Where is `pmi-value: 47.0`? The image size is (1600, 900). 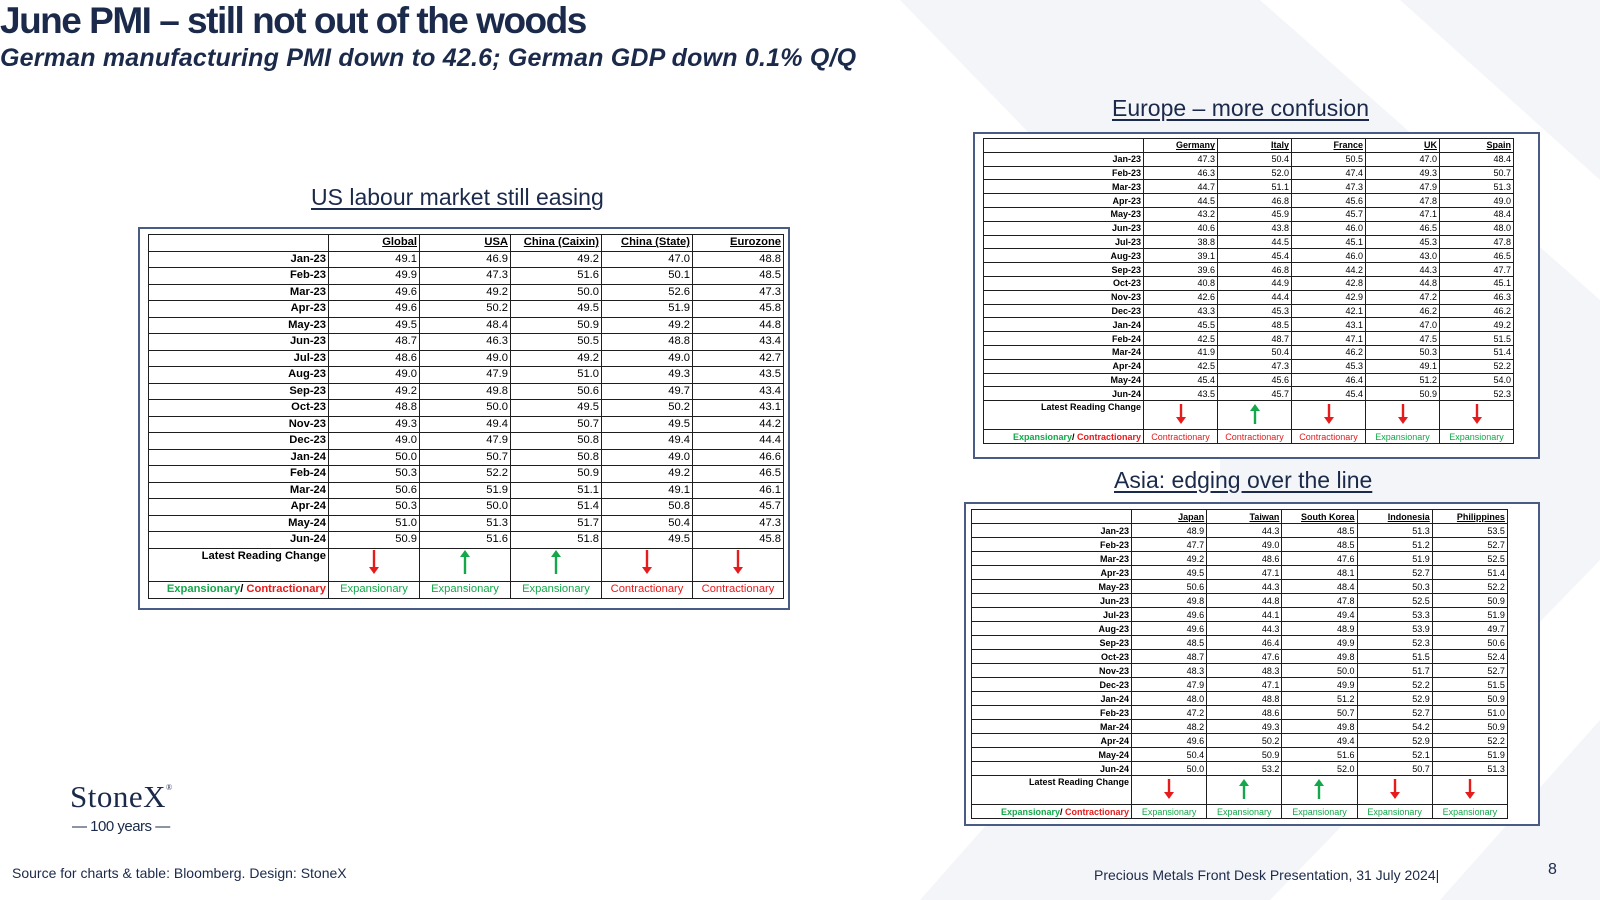
pmi-value: 47.0 is located at coordinates (1402, 159).